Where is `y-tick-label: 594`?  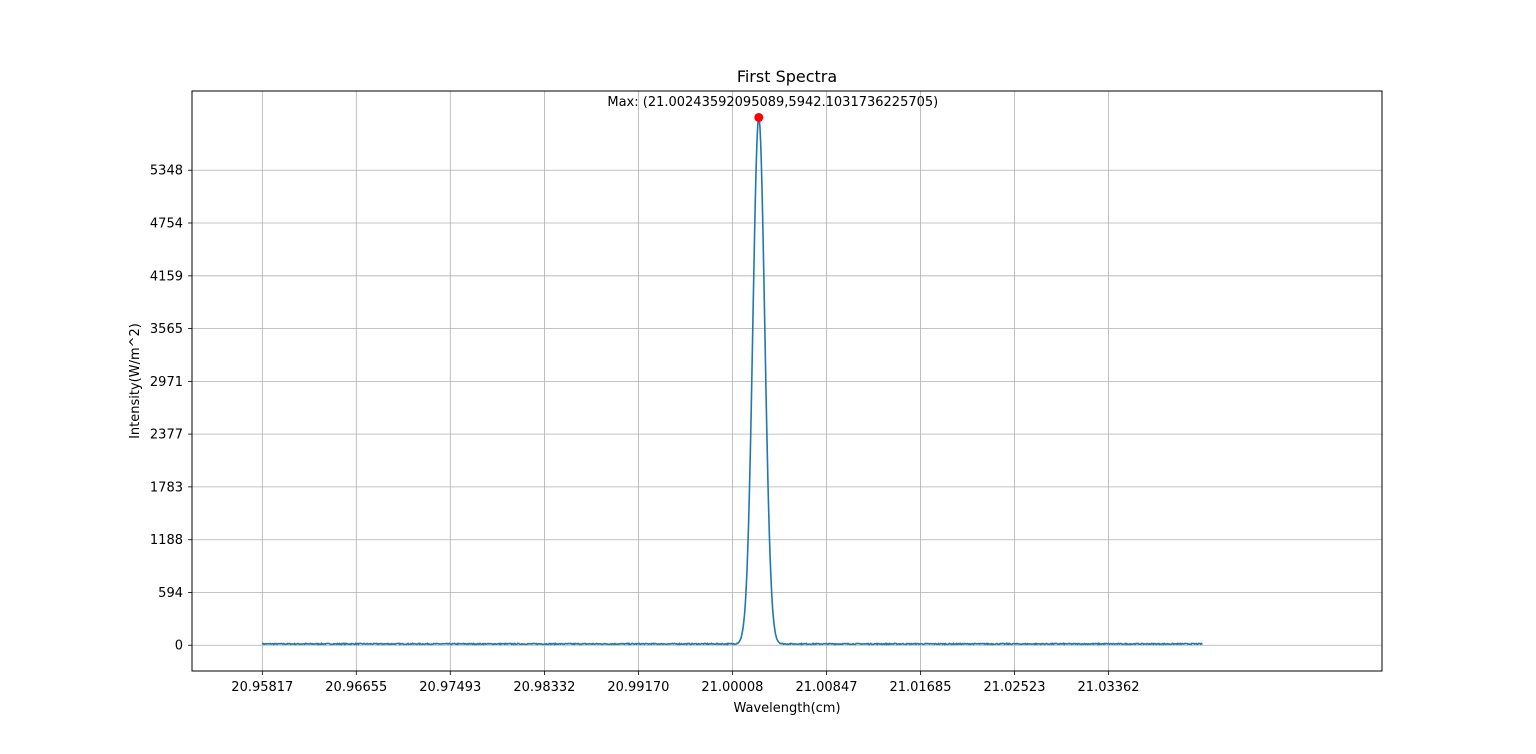 y-tick-label: 594 is located at coordinates (170, 593).